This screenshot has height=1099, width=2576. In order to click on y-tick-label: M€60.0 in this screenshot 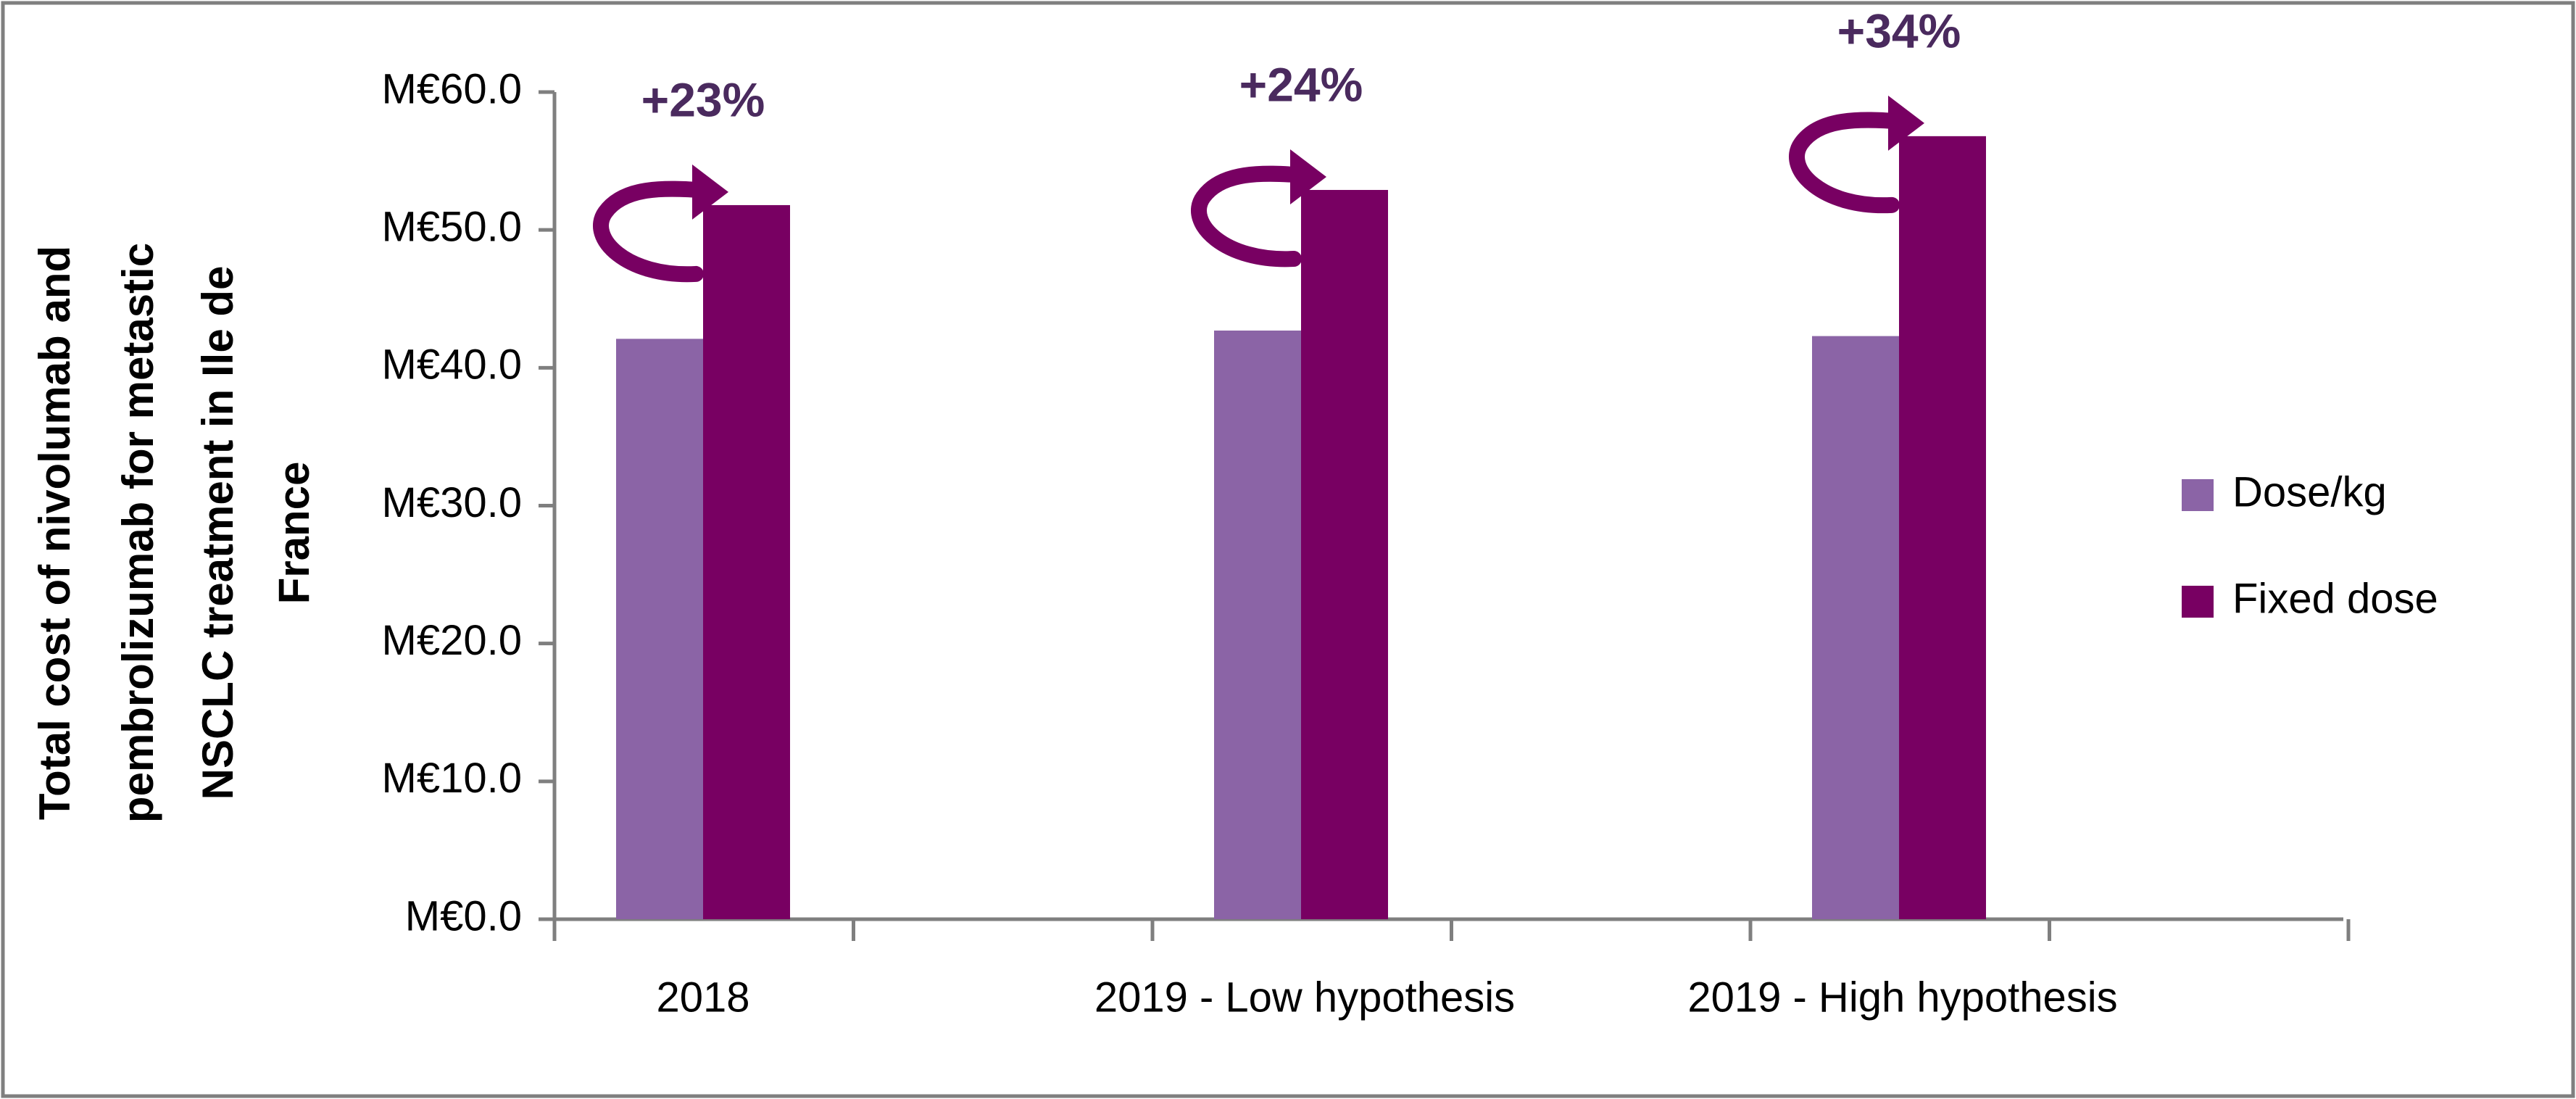, I will do `click(452, 88)`.